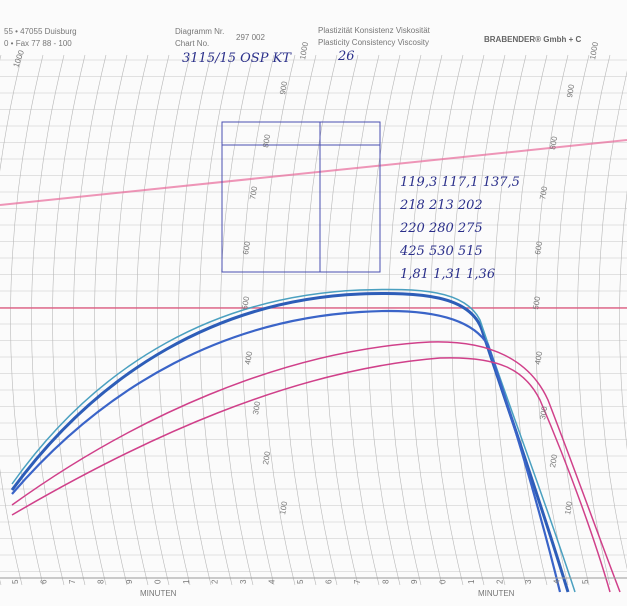 The image size is (627, 606). Describe the element at coordinates (346, 56) in the screenshot. I see `handwritten-number: 26` at that location.